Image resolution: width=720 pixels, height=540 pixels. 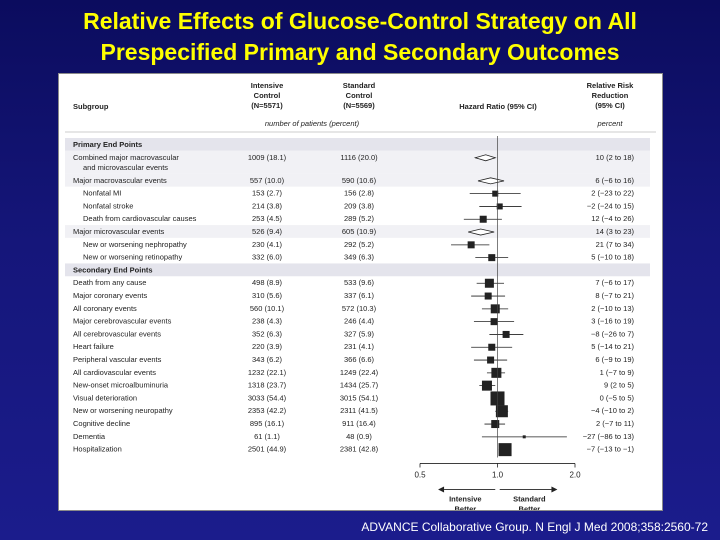 I want to click on intensive-value: 352 (6.3), so click(x=267, y=333).